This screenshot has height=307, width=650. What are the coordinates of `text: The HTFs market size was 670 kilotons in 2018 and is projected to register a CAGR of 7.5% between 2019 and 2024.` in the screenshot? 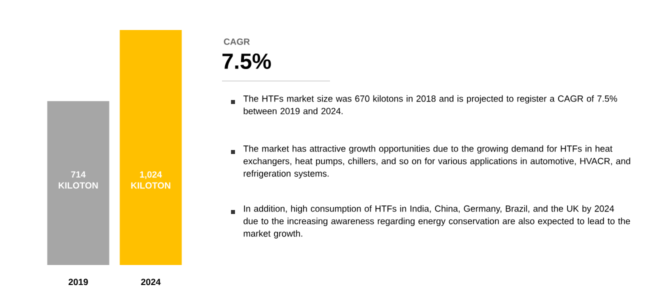 It's located at (430, 104).